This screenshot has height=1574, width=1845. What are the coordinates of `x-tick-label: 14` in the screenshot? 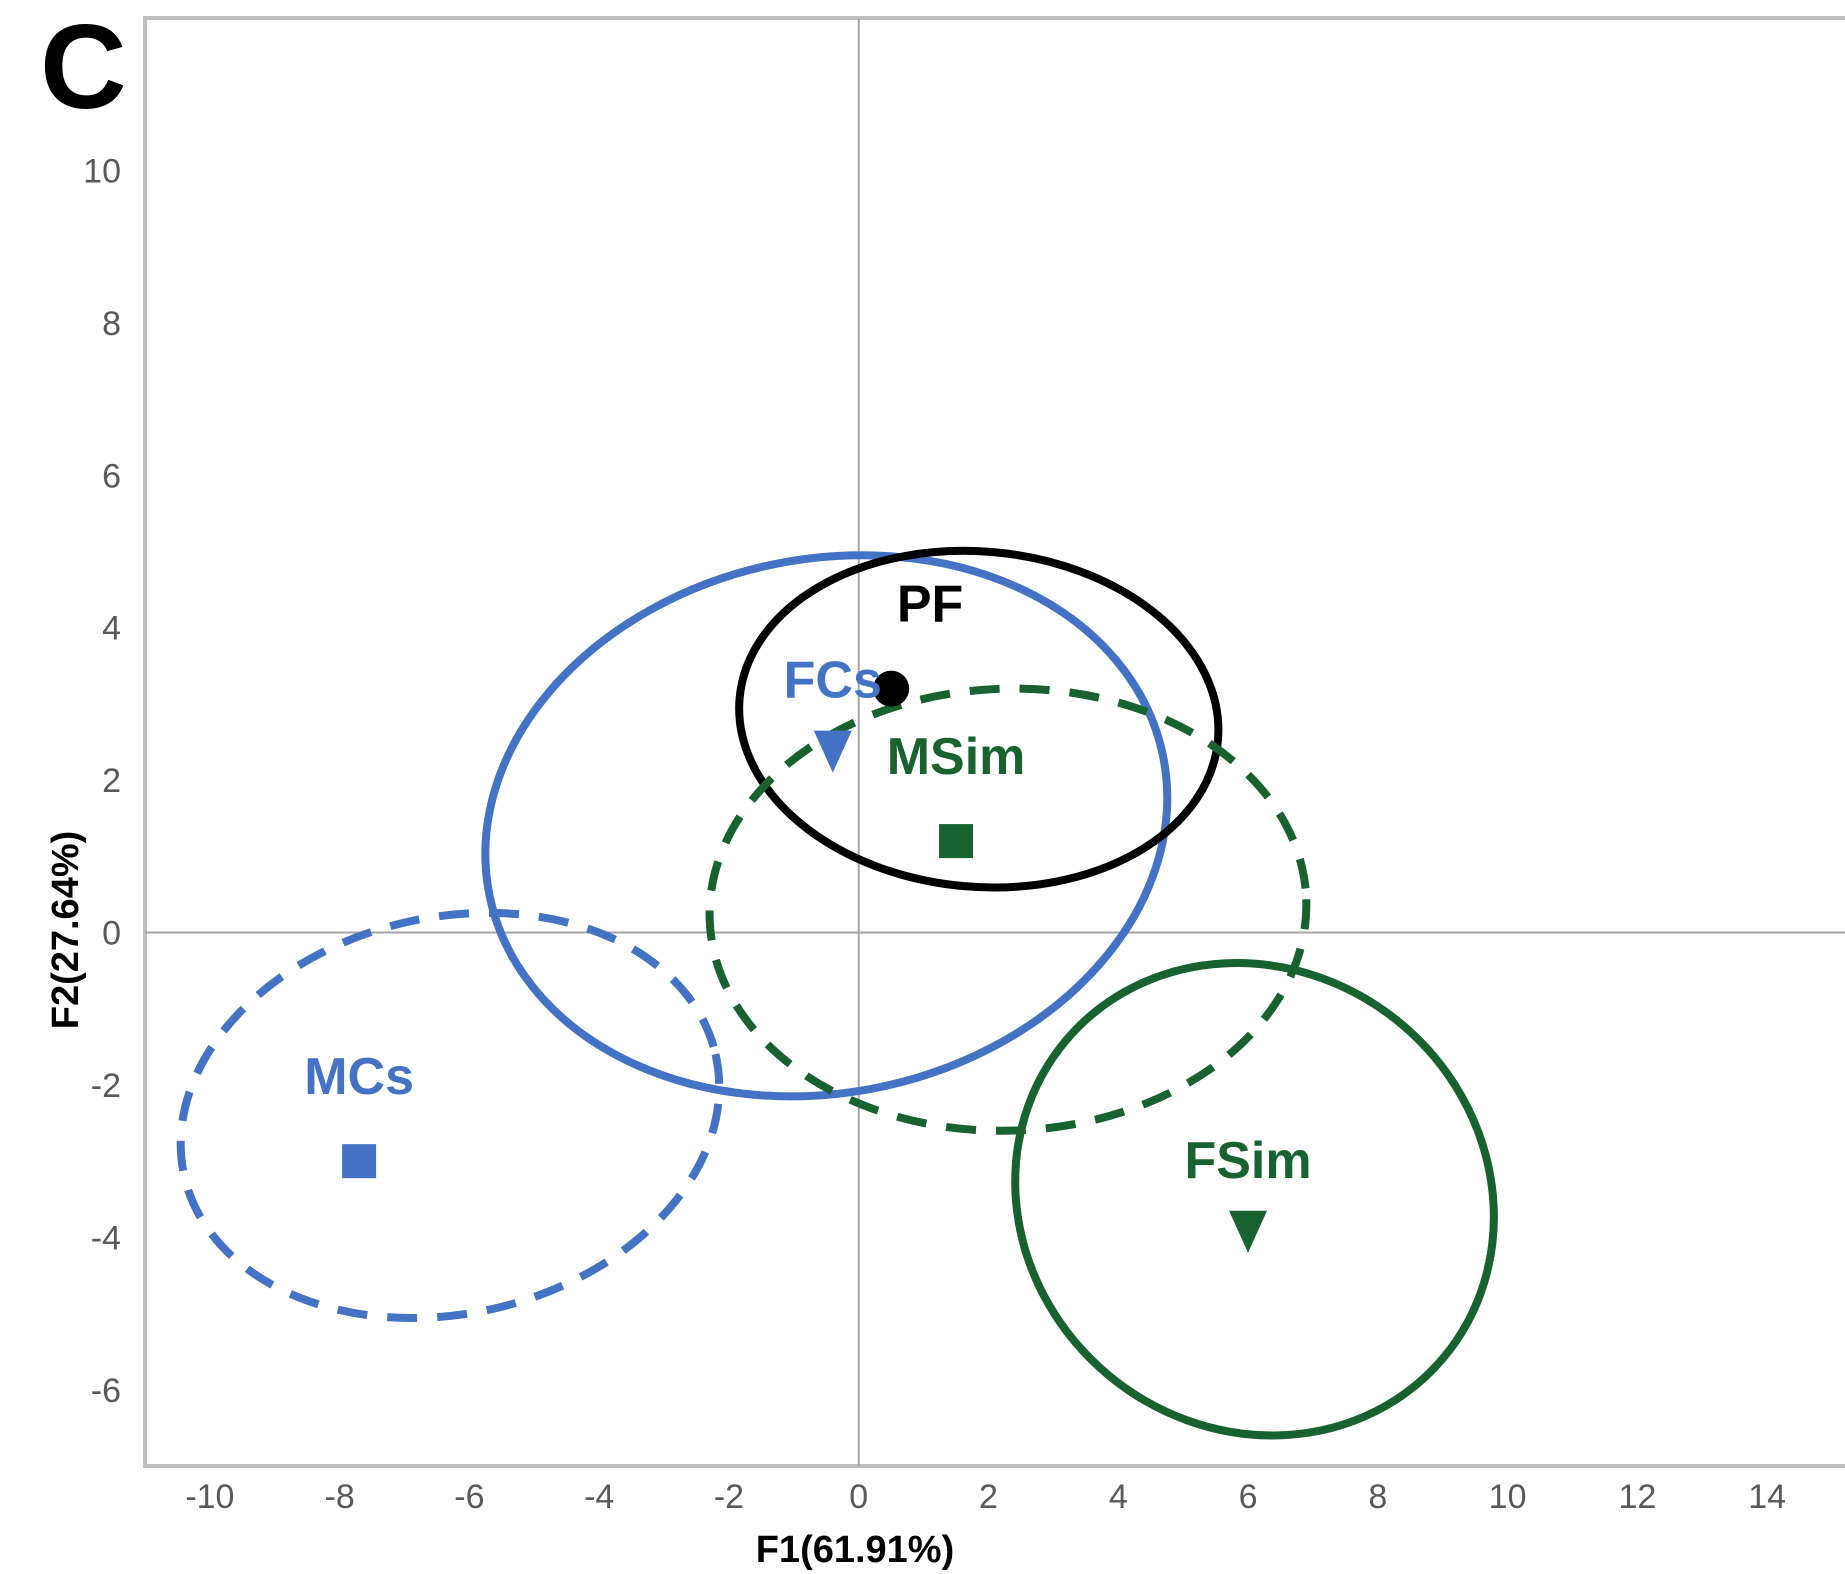 It's located at (1767, 1497).